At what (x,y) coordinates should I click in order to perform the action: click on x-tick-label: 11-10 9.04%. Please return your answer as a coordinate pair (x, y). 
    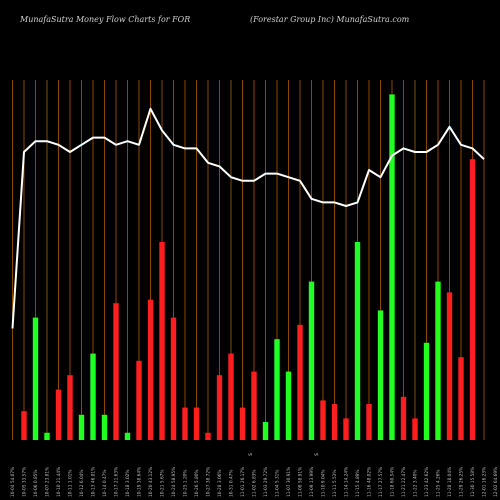
    Looking at the image, I should click on (324, 483).